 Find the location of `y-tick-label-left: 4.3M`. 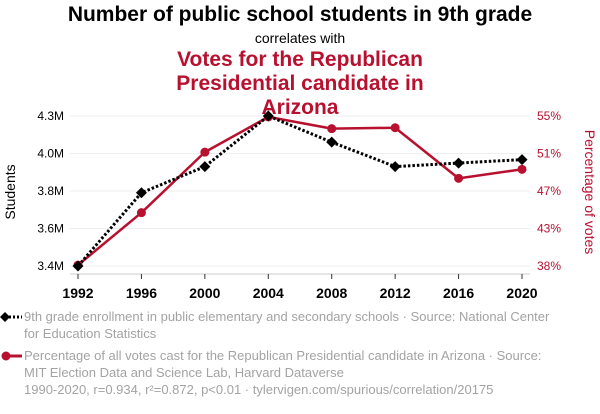

y-tick-label-left: 4.3M is located at coordinates (50, 116).